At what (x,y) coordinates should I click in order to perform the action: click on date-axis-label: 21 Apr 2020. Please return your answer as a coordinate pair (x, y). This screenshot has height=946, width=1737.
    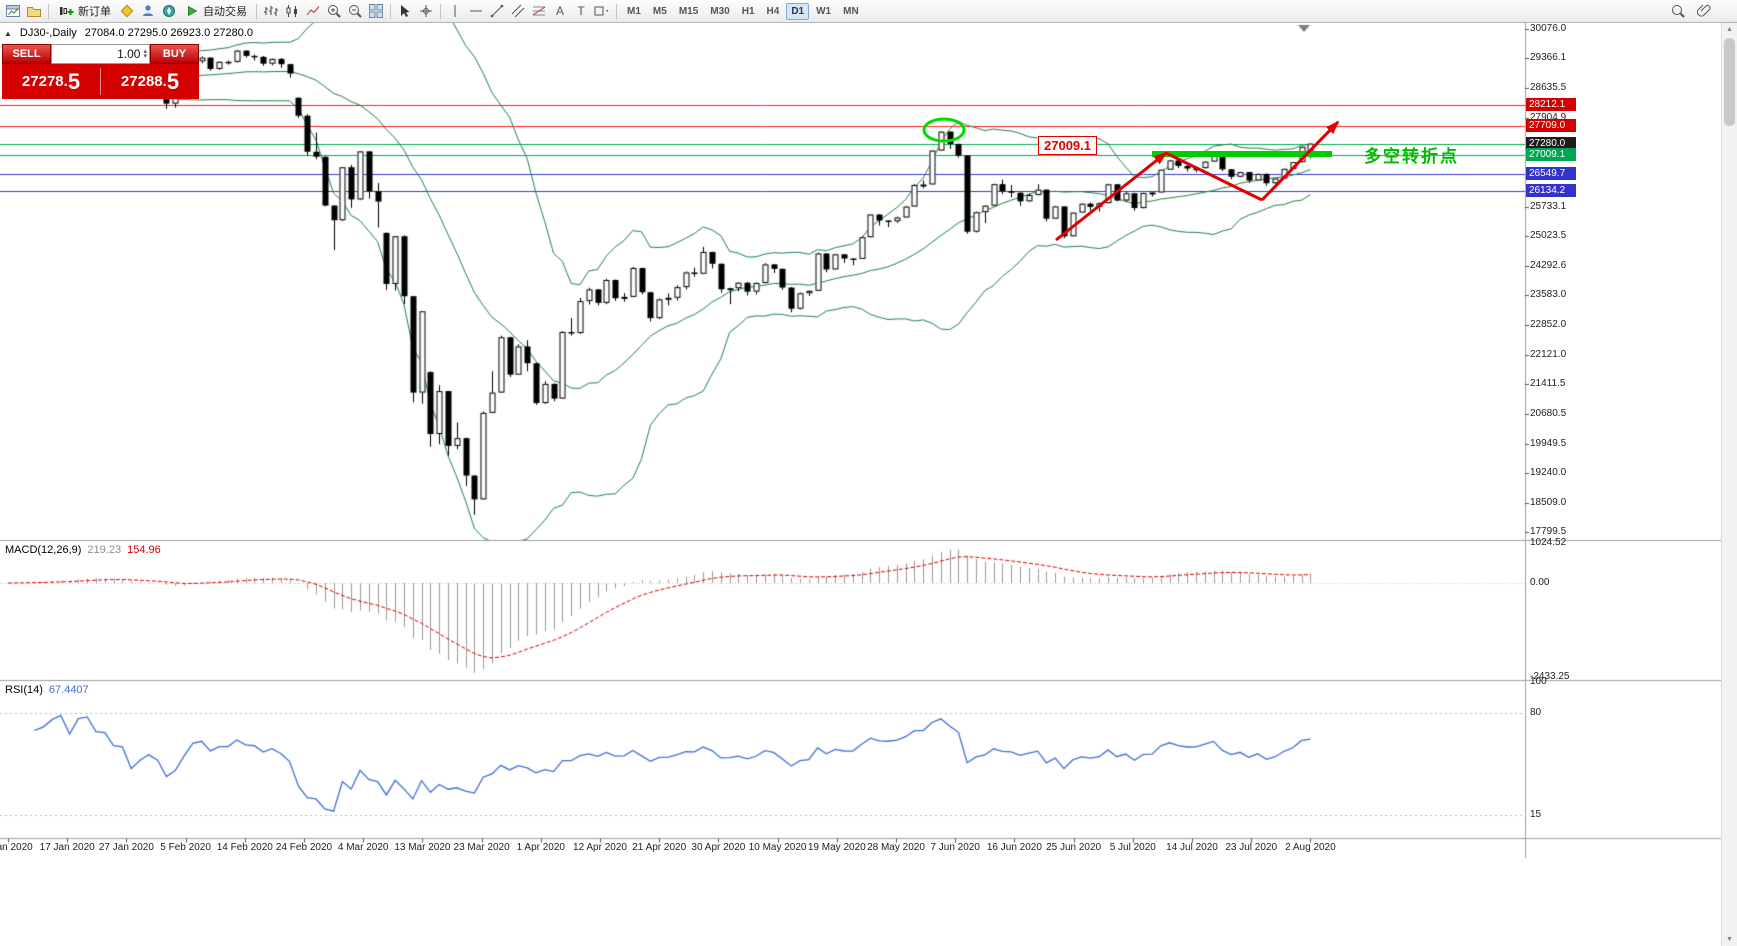
    Looking at the image, I should click on (659, 847).